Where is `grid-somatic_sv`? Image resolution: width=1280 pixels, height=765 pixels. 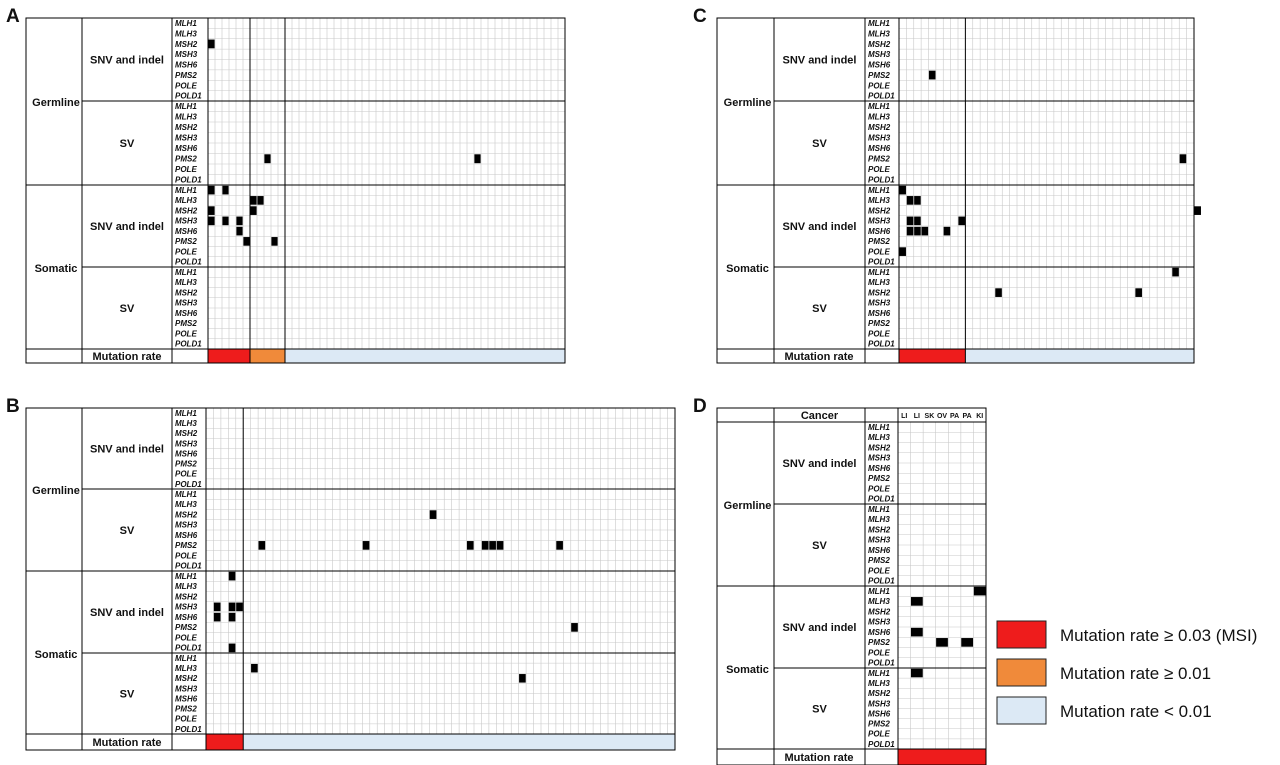
grid-somatic_sv is located at coordinates (440, 693).